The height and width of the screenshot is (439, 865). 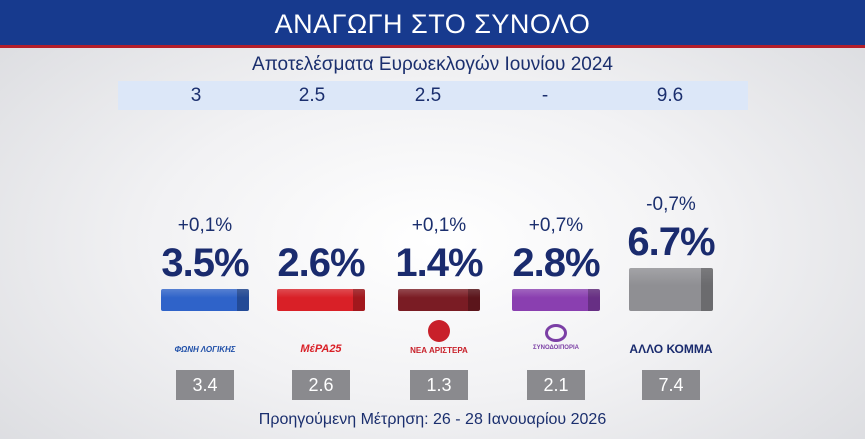 I want to click on party-logo: ΑΛΛΟ ΚΟΜΜΑ, so click(x=671, y=349).